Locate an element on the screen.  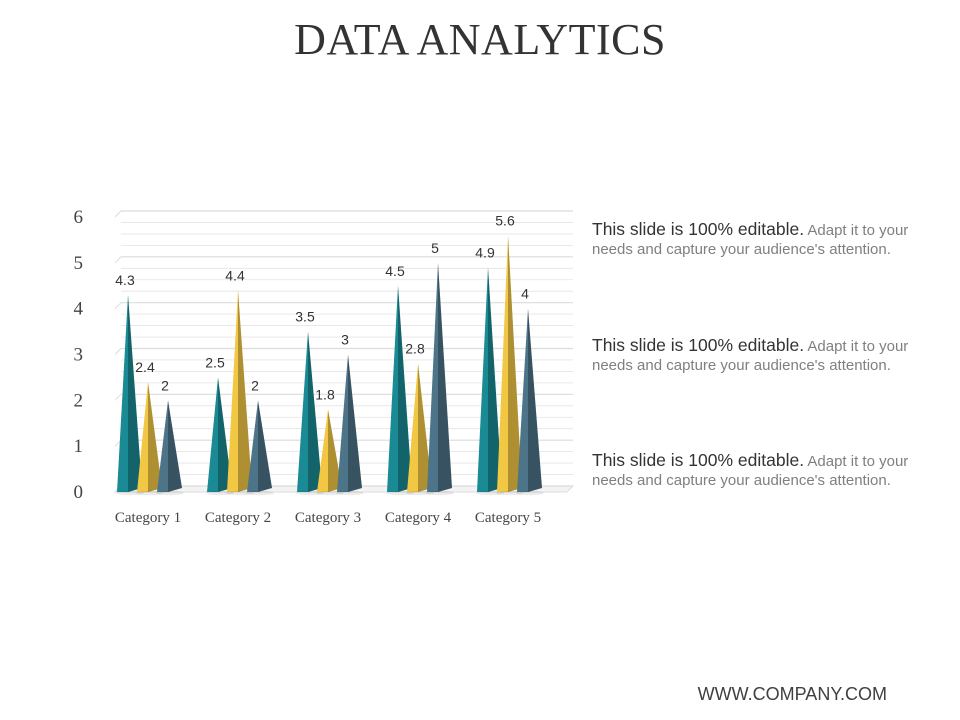
x-category-label: Category 3 is located at coordinates (328, 518).